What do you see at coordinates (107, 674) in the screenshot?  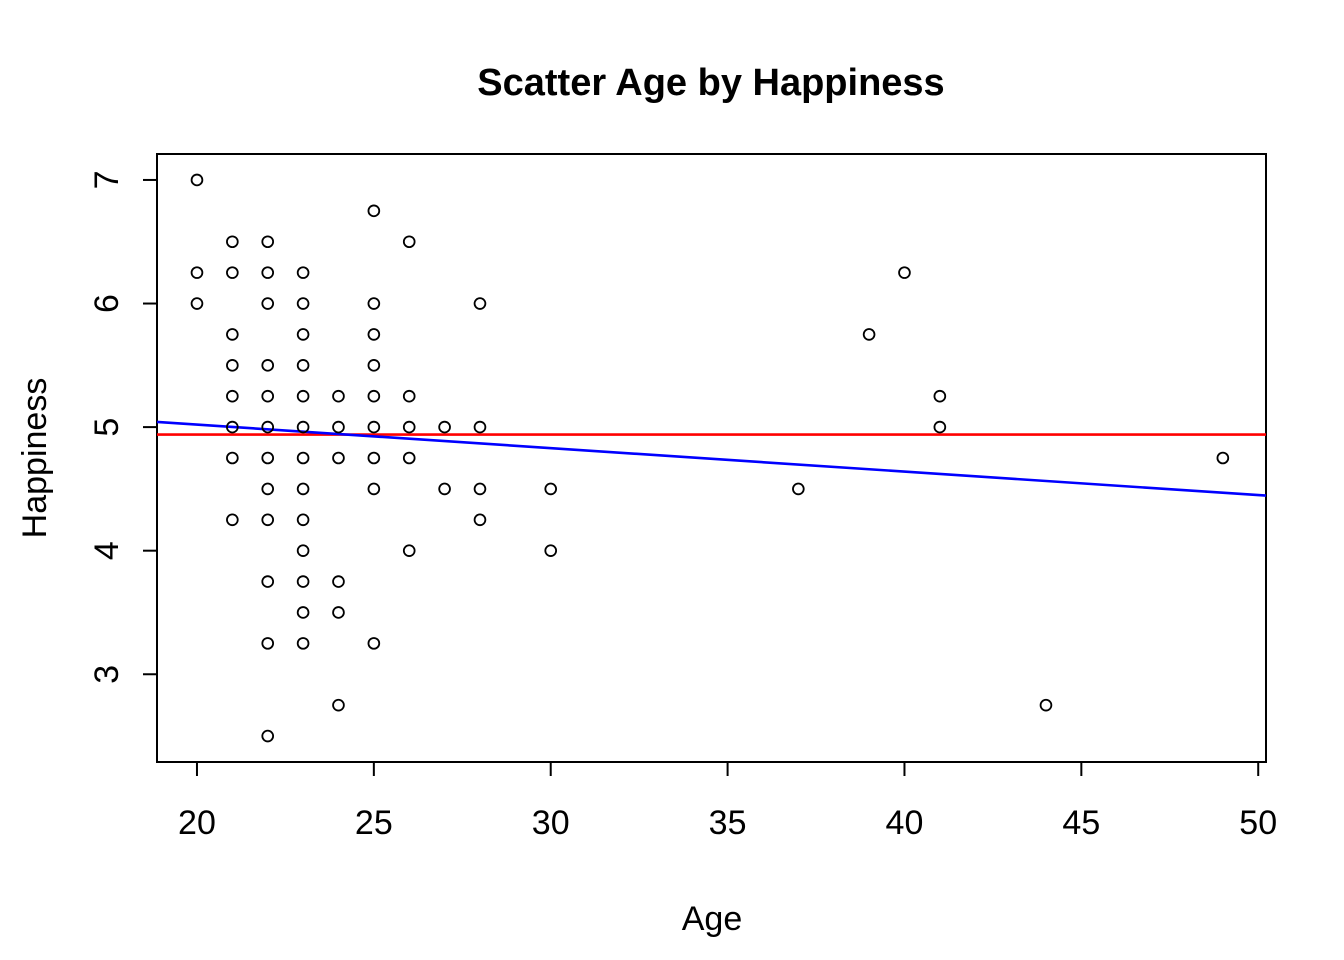 I see `y-tick-label: 3` at bounding box center [107, 674].